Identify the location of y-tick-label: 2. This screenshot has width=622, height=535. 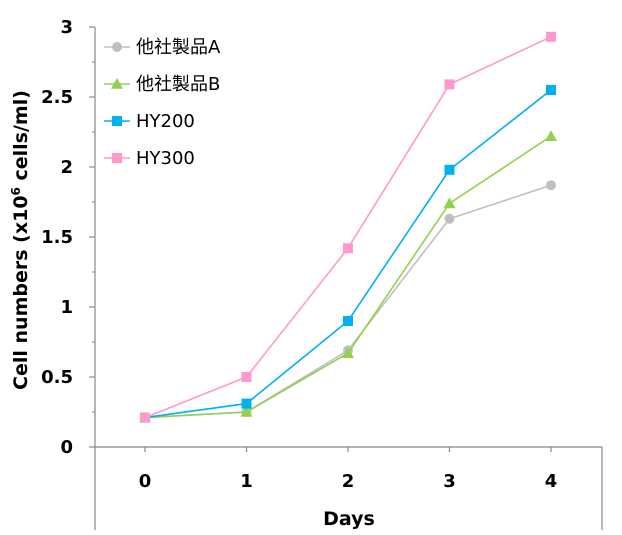
(66, 167).